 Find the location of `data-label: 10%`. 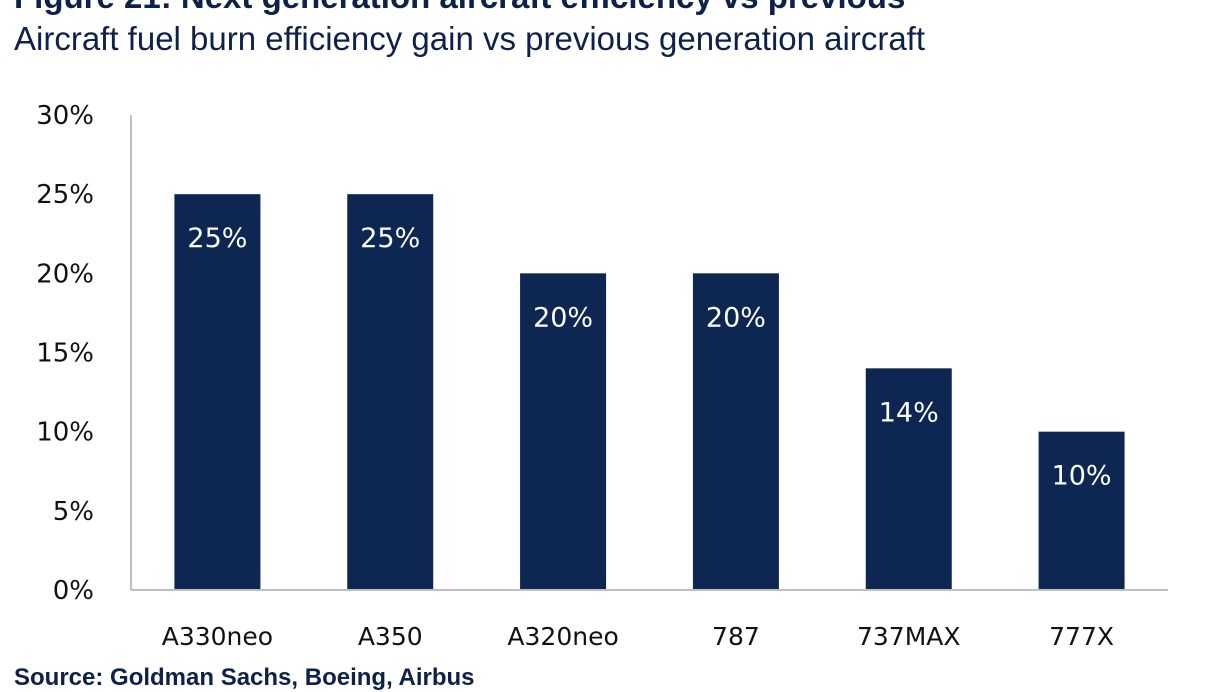

data-label: 10% is located at coordinates (1082, 476).